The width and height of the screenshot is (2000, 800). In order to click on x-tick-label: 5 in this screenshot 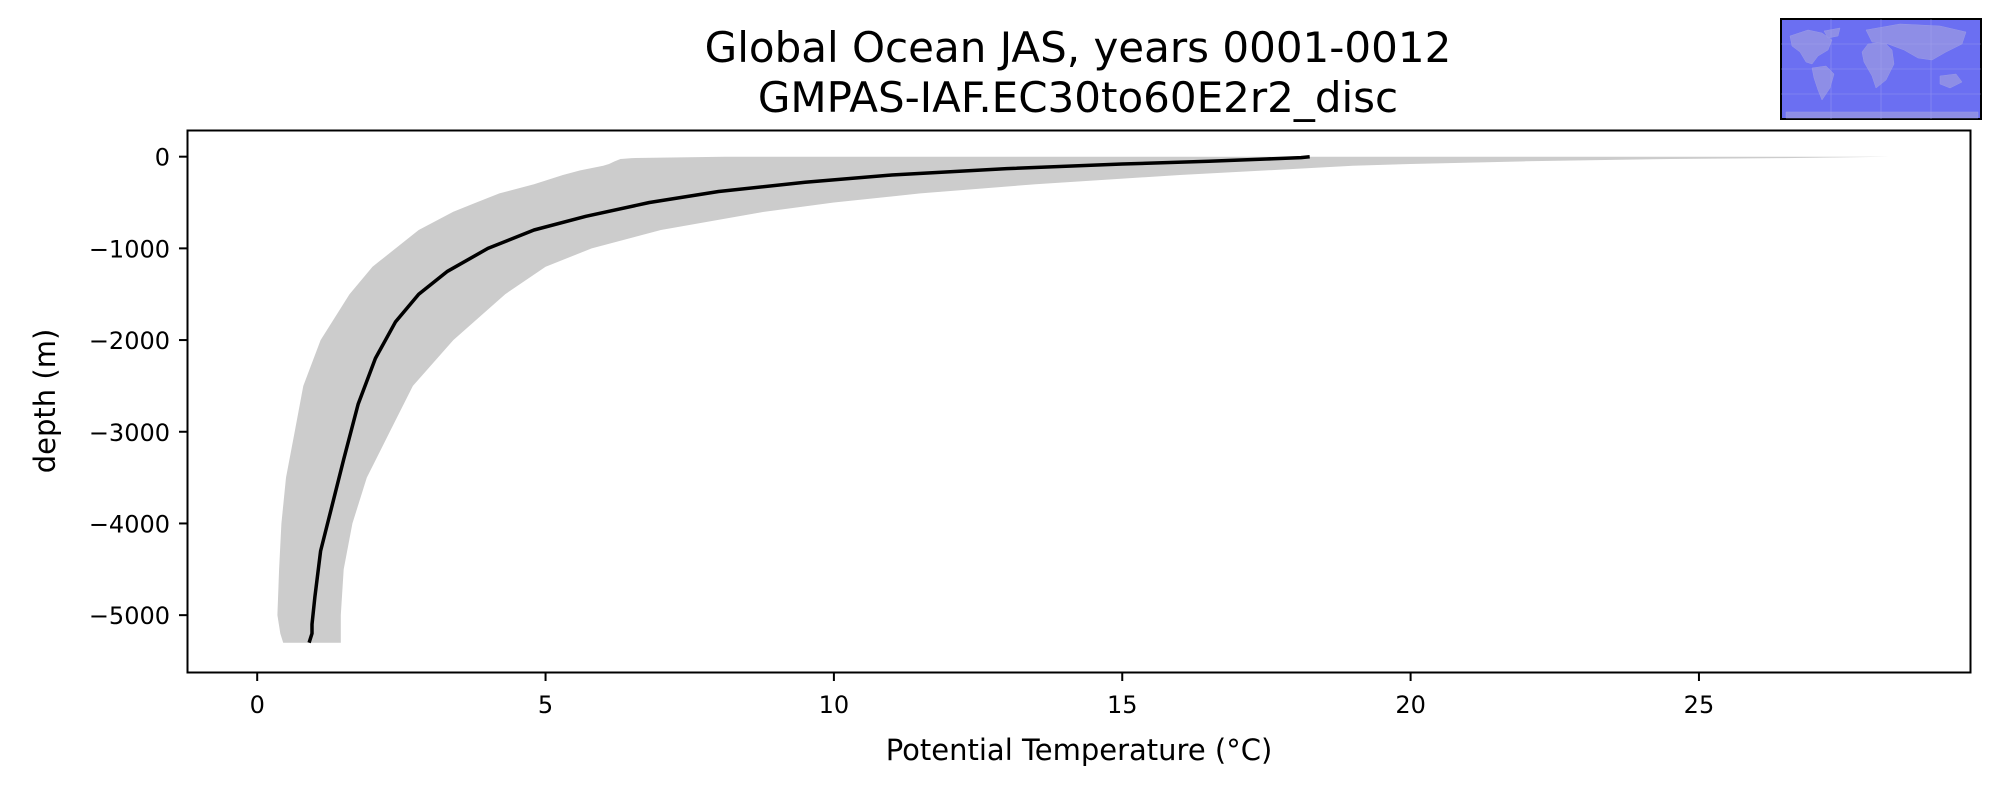, I will do `click(545, 705)`.